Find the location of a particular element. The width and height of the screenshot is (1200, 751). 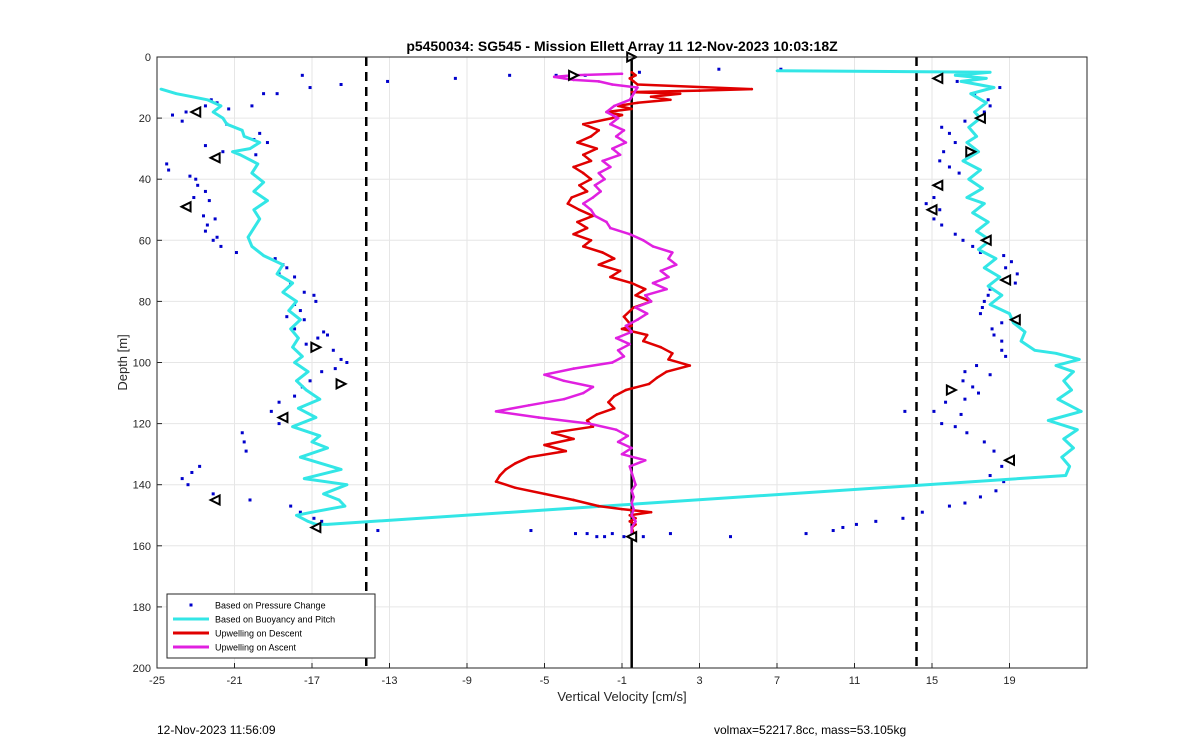

y-tick-label: 180 is located at coordinates (142, 608).